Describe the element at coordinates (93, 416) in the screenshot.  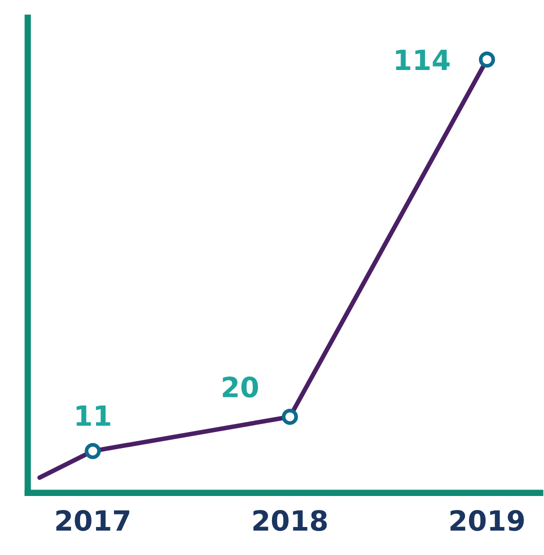
I see `data-label: 11` at that location.